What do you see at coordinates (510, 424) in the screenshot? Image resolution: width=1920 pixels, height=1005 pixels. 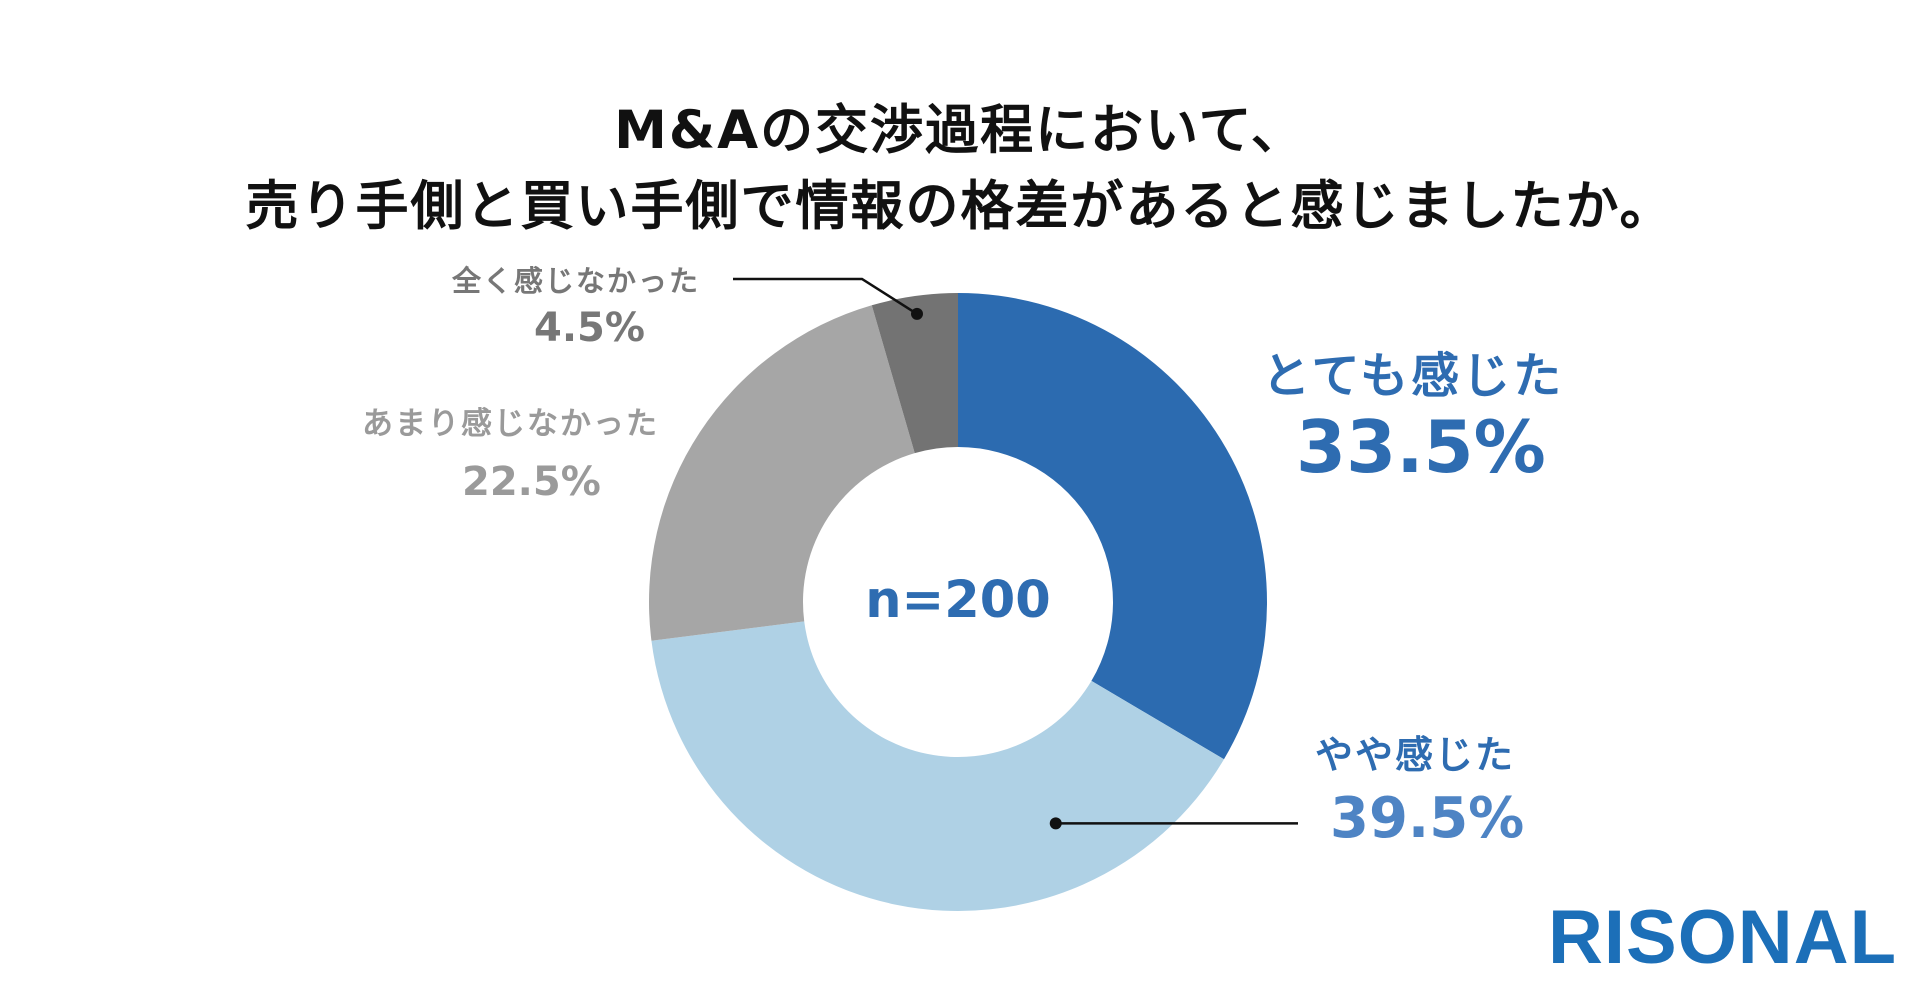 I see `slice-label-name-2: あまり感じなかった` at bounding box center [510, 424].